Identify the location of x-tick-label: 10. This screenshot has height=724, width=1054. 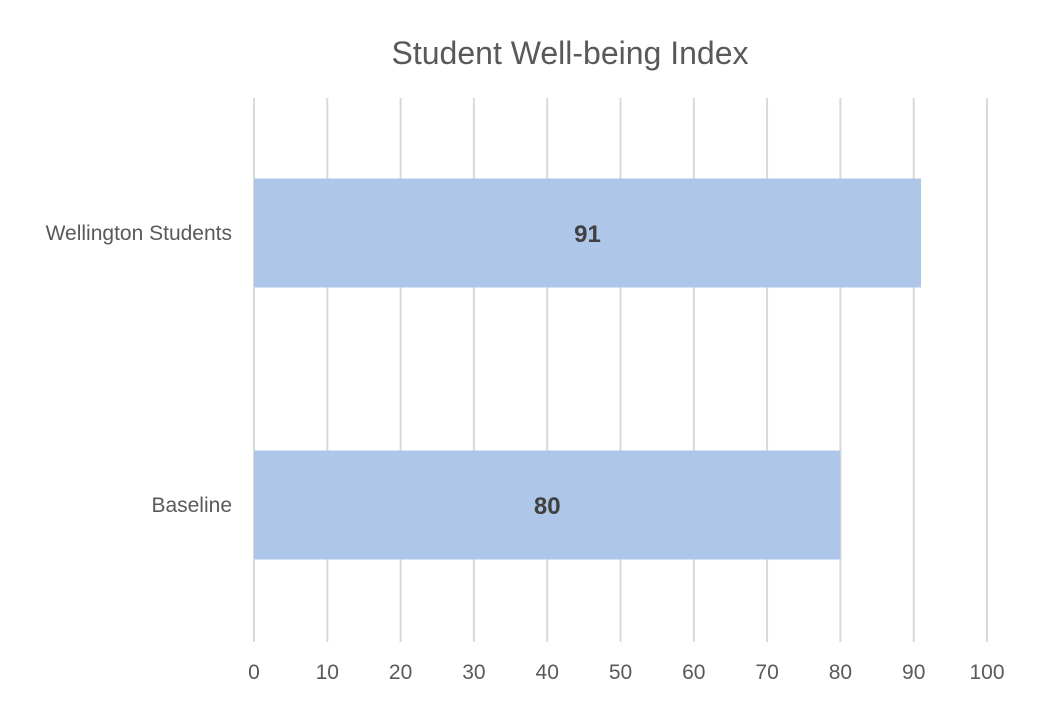
(327, 672).